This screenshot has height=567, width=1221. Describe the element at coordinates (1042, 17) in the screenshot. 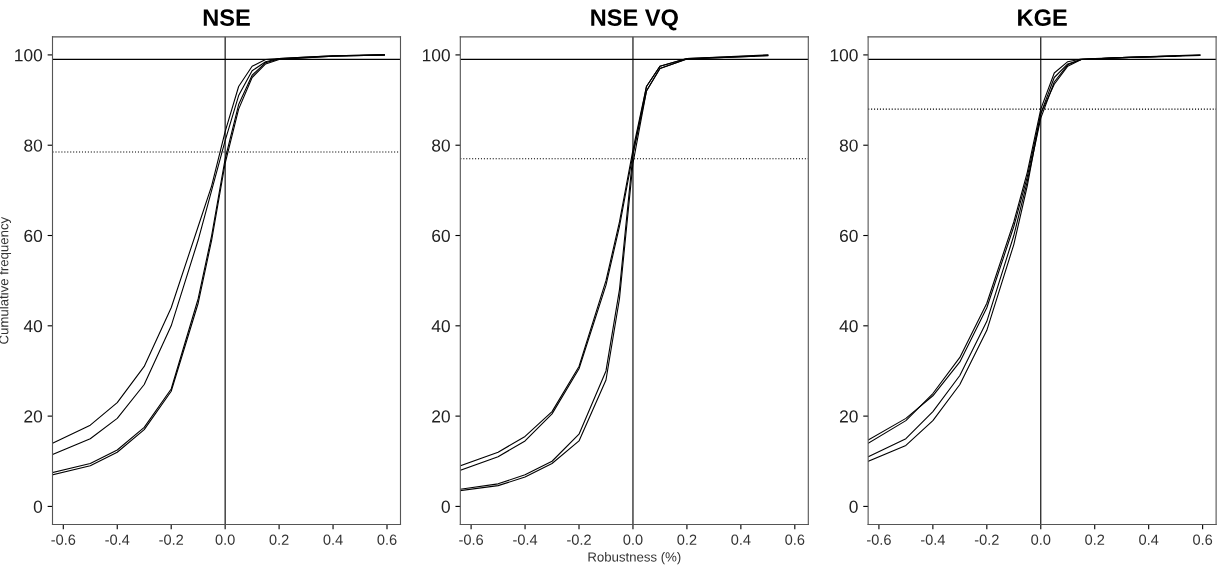

I see `chart-title: KGE` at that location.